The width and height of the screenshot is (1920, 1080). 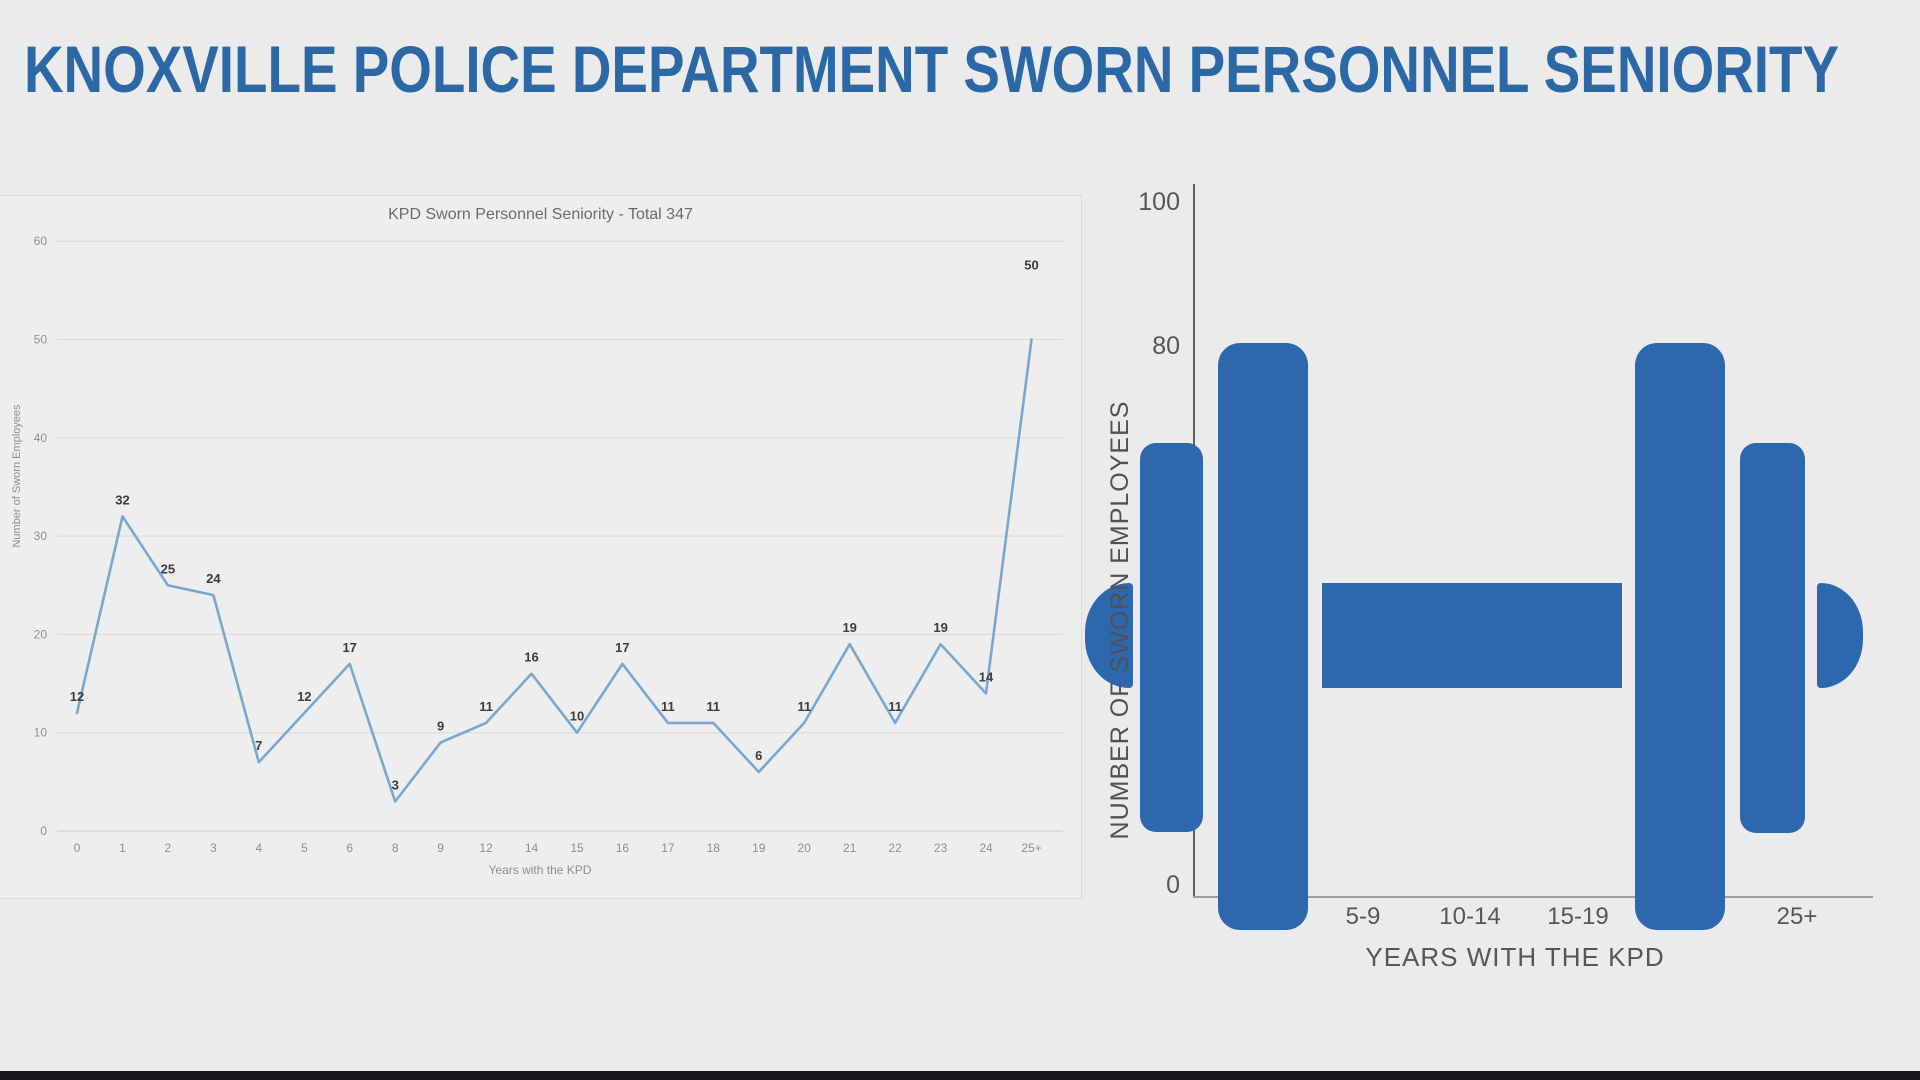 I want to click on x-tick-label: 22, so click(x=895, y=848).